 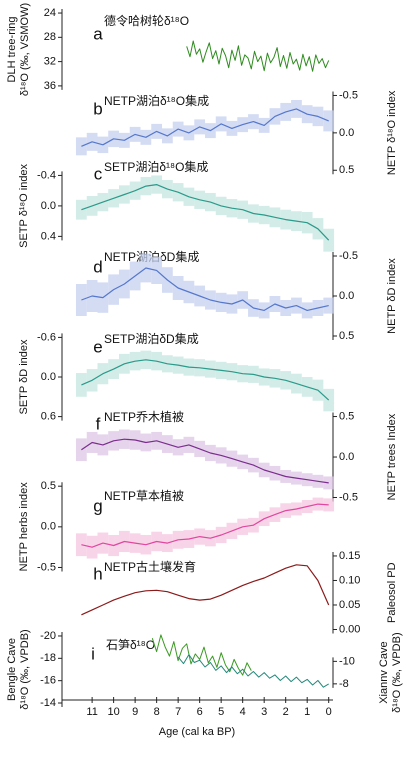 What do you see at coordinates (347, 661) in the screenshot?
I see `y-tick-label: -10` at bounding box center [347, 661].